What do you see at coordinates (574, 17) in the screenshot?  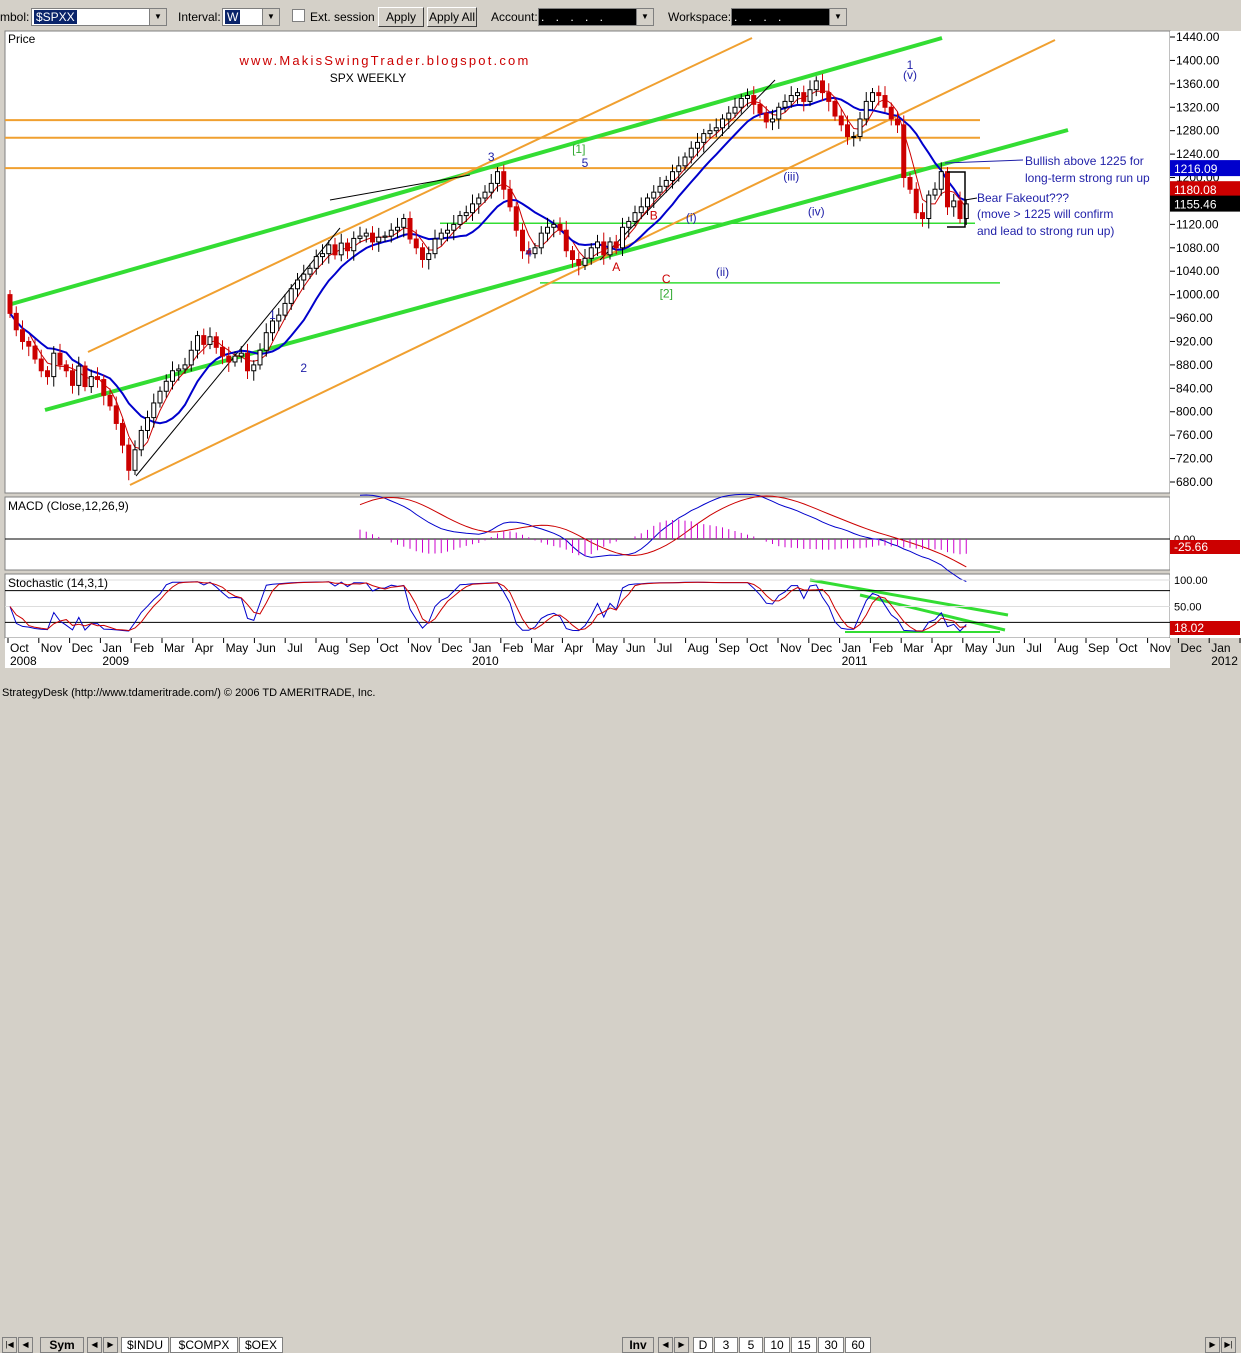 I see `account-value: . . . . .` at bounding box center [574, 17].